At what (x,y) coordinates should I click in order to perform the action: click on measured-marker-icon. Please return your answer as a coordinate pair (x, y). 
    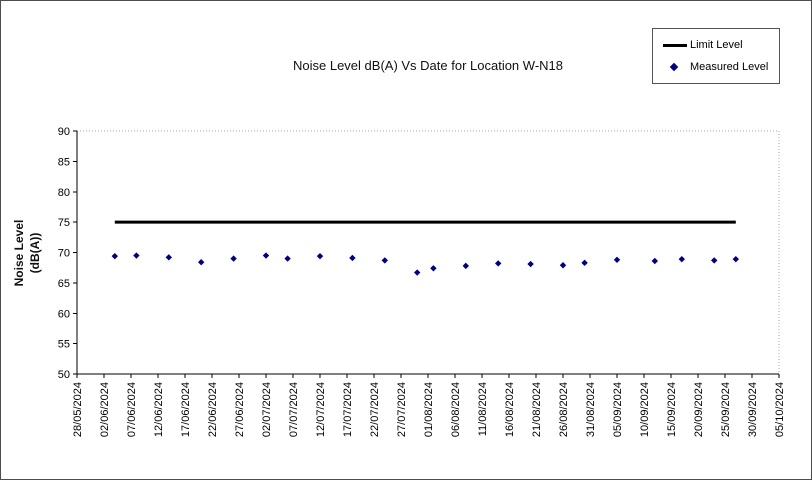
    Looking at the image, I should click on (675, 67).